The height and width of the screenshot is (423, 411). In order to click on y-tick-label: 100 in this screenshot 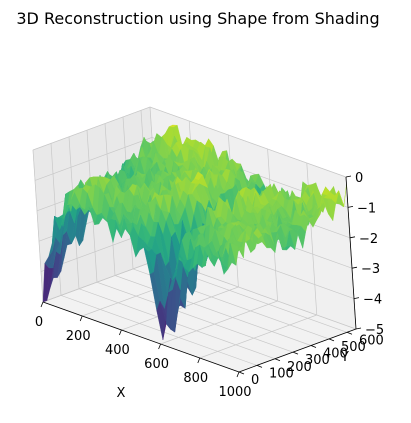, I will do `click(281, 373)`.